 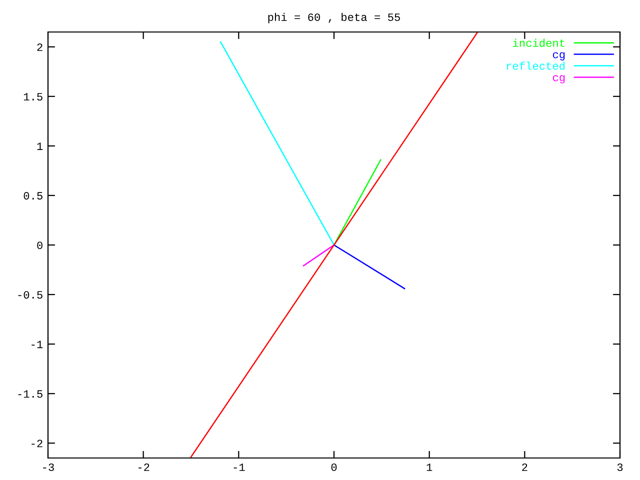 I want to click on x-tick-label: 2, so click(x=525, y=467).